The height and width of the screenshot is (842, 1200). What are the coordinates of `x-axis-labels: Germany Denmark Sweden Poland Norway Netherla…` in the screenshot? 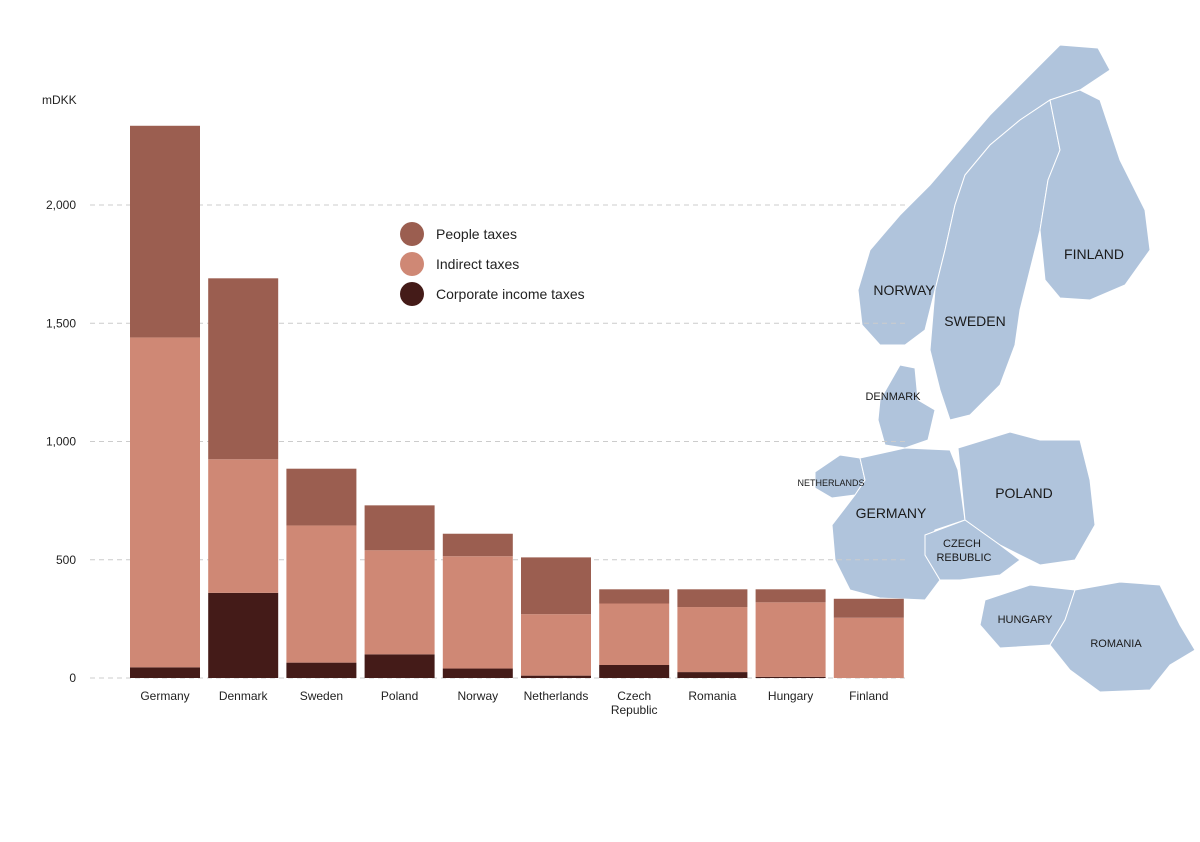 It's located at (514, 703).